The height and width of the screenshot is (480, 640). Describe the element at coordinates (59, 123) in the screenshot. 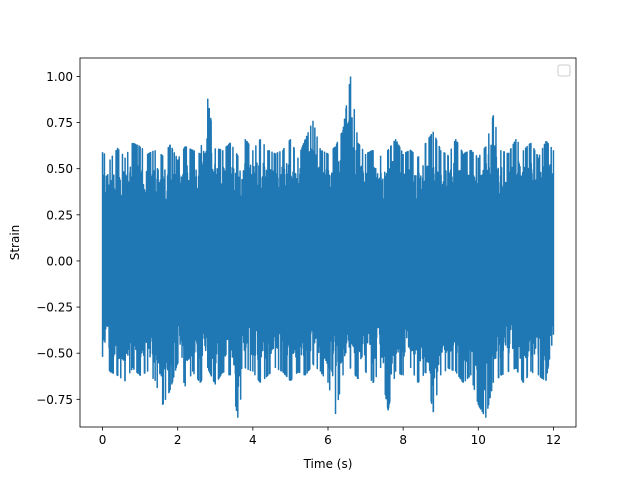

I see `y-tick-label: 0.75` at that location.